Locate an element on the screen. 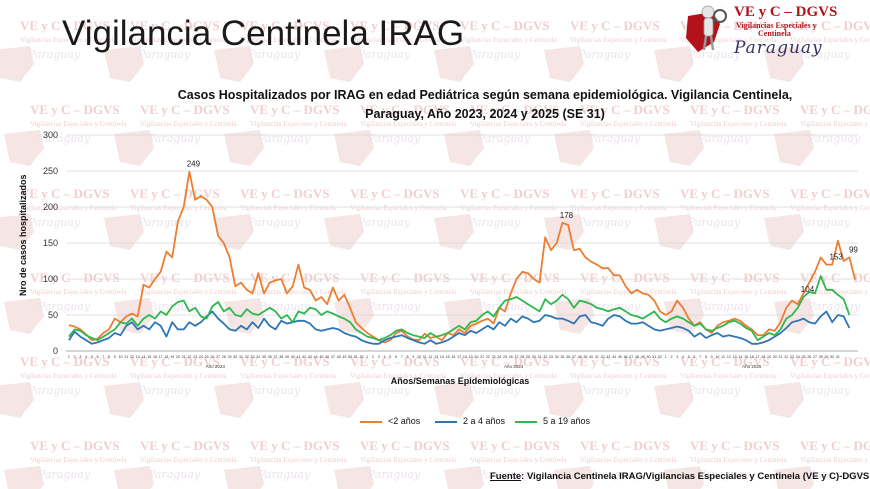 The width and height of the screenshot is (870, 489). x-tick-label: 49 is located at coordinates (344, 357).